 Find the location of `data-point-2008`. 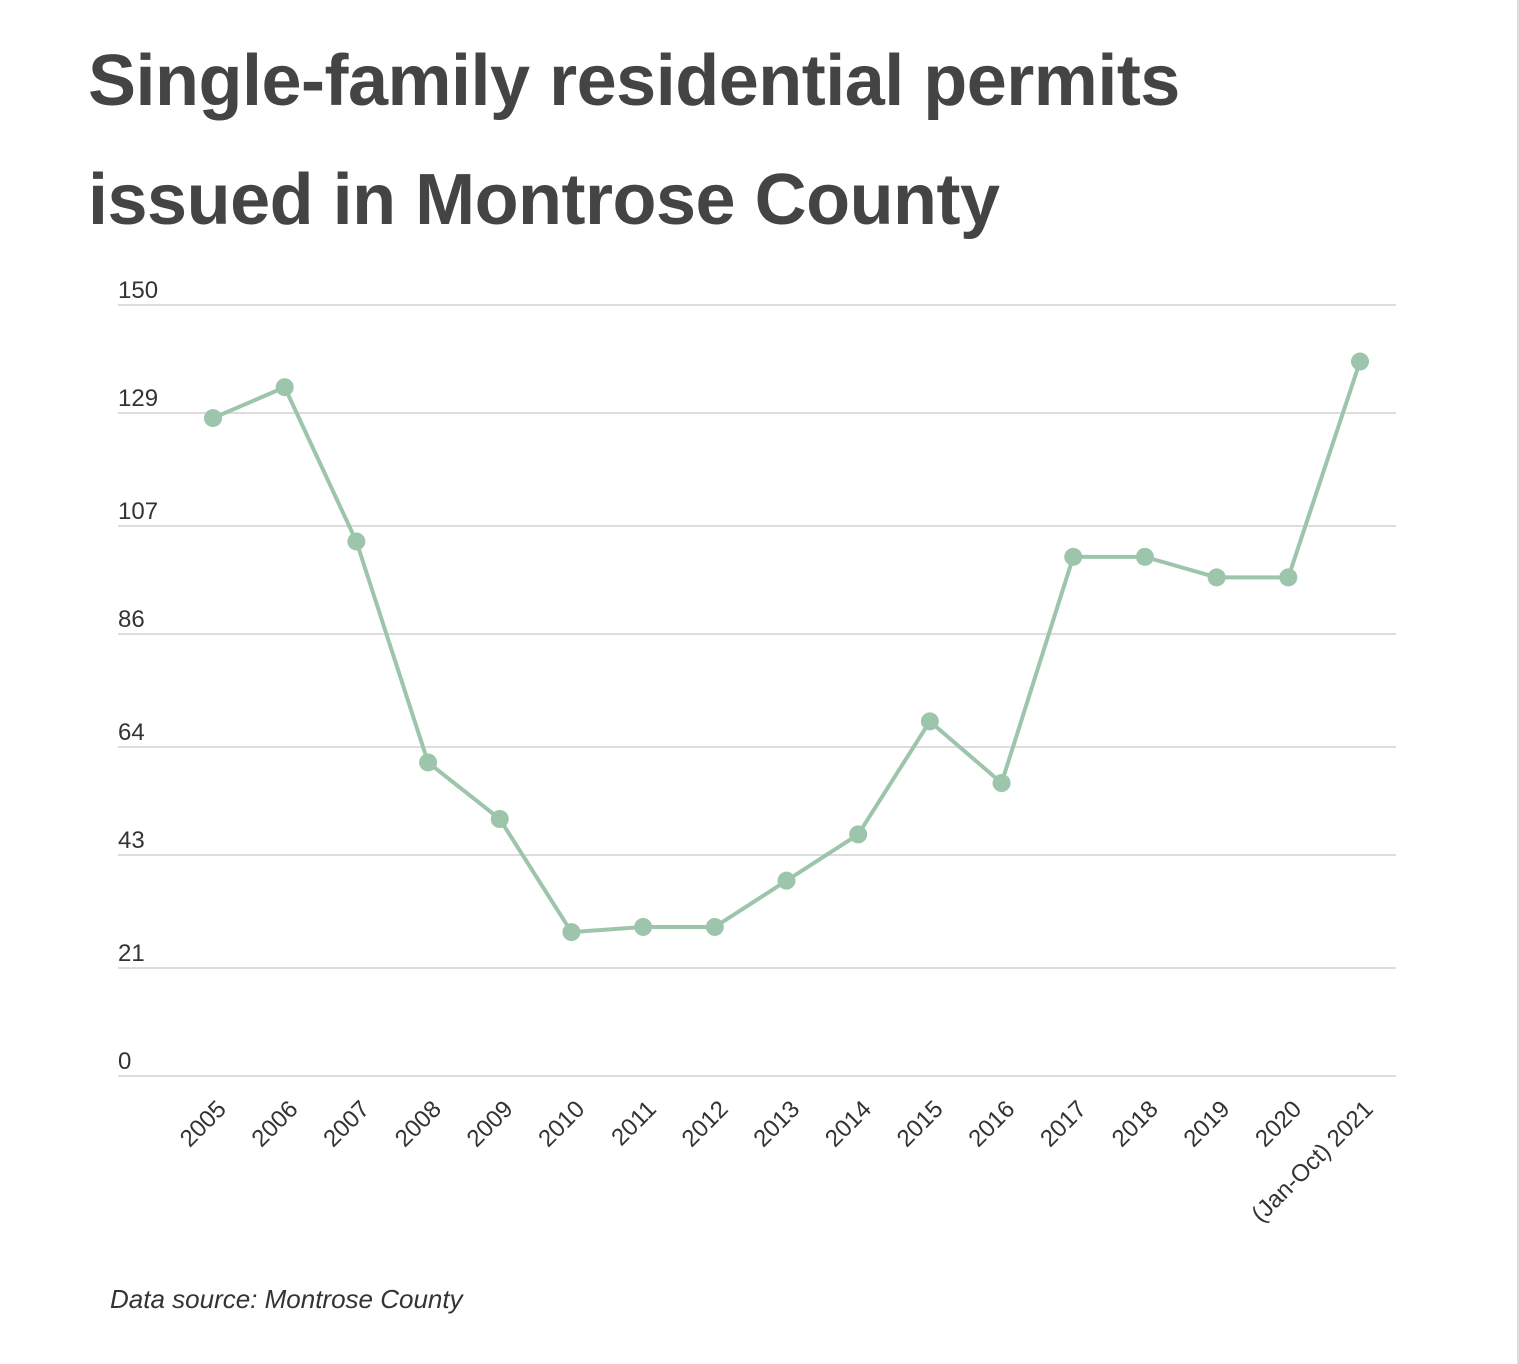

data-point-2008 is located at coordinates (428, 762).